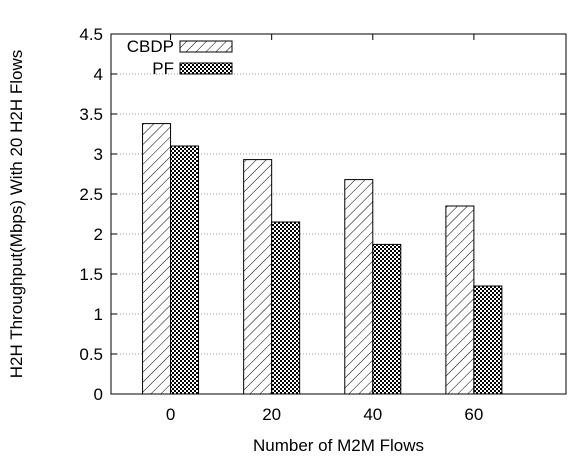 Image resolution: width=582 pixels, height=458 pixels. I want to click on y-tick-label: 3, so click(98, 154).